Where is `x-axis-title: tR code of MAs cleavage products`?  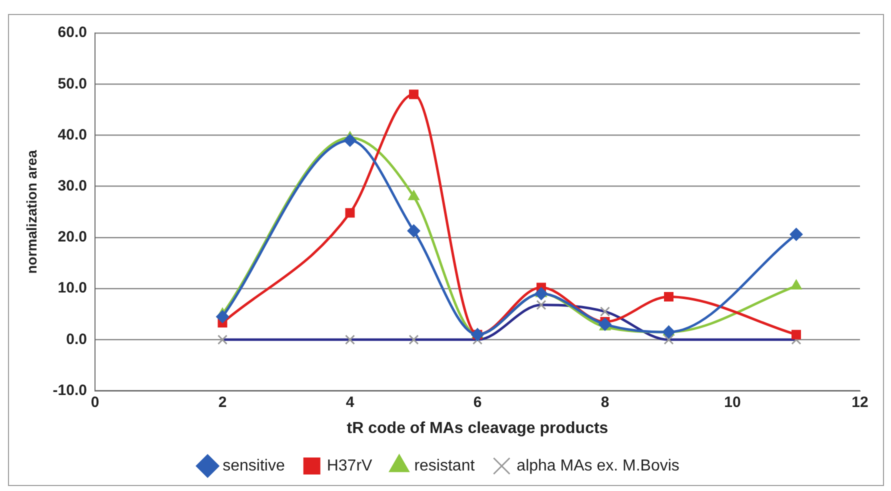 x-axis-title: tR code of MAs cleavage products is located at coordinates (477, 428).